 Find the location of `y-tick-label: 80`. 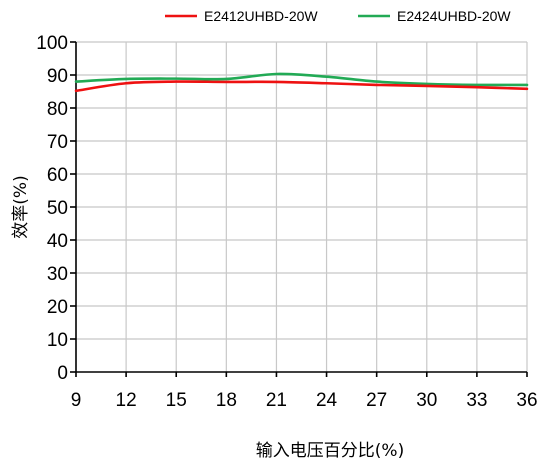

y-tick-label: 80 is located at coordinates (57, 109).